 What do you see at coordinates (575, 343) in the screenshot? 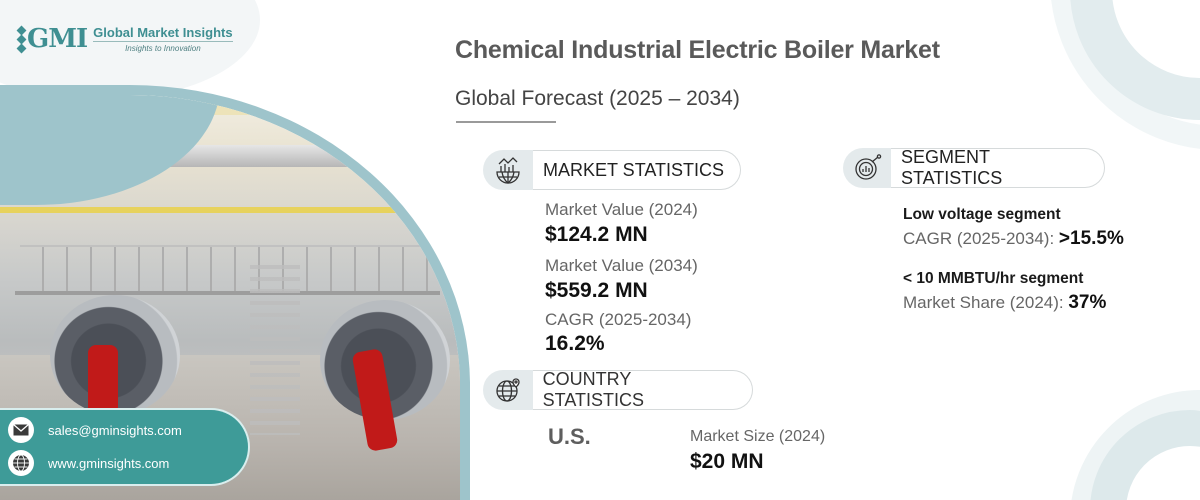
I see `cagr-value: 16.2%` at bounding box center [575, 343].